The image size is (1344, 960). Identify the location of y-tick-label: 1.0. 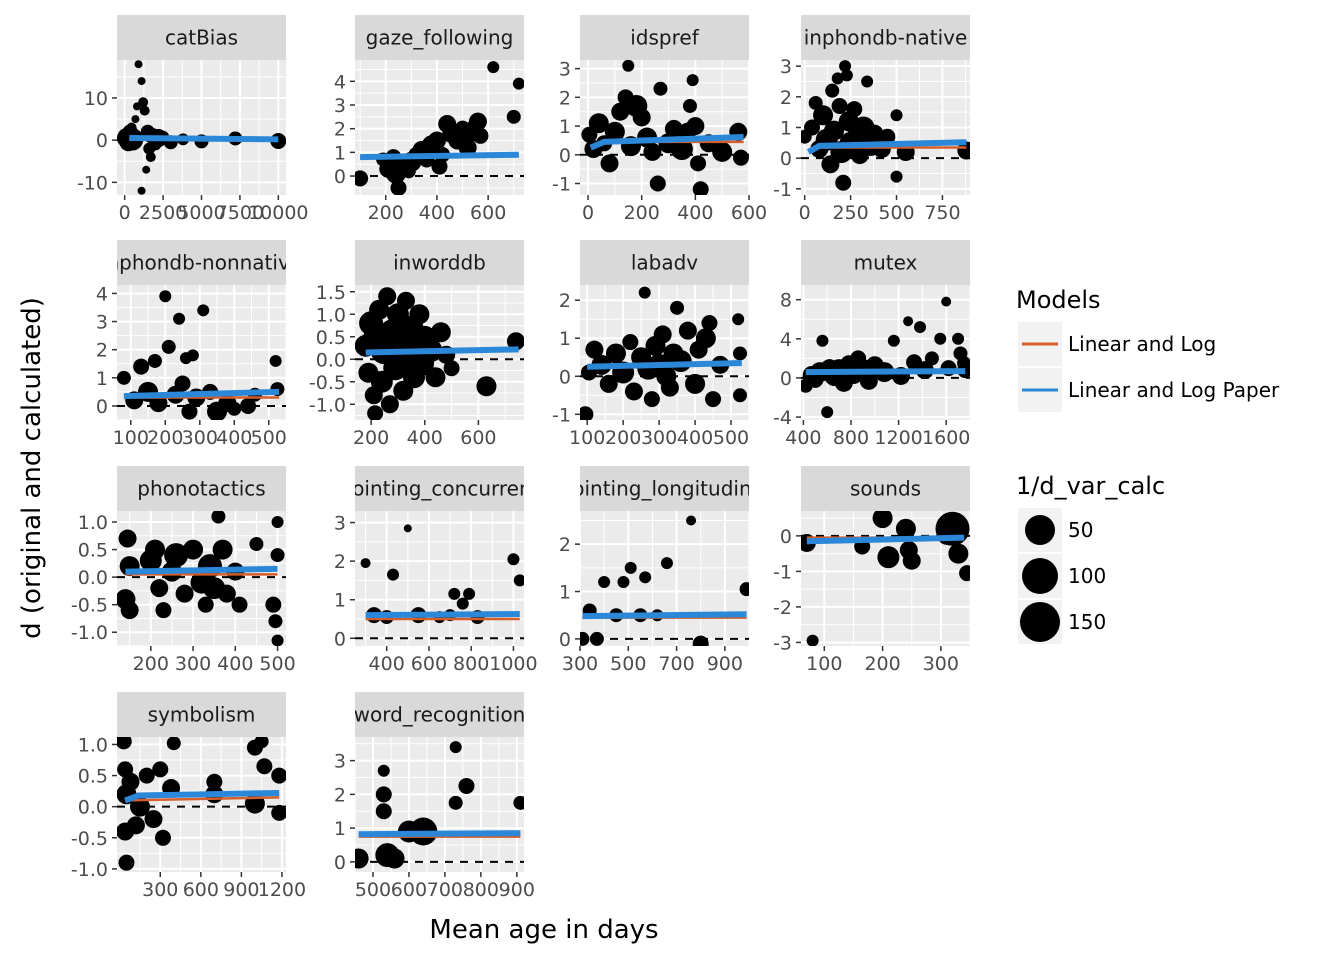
(93, 523).